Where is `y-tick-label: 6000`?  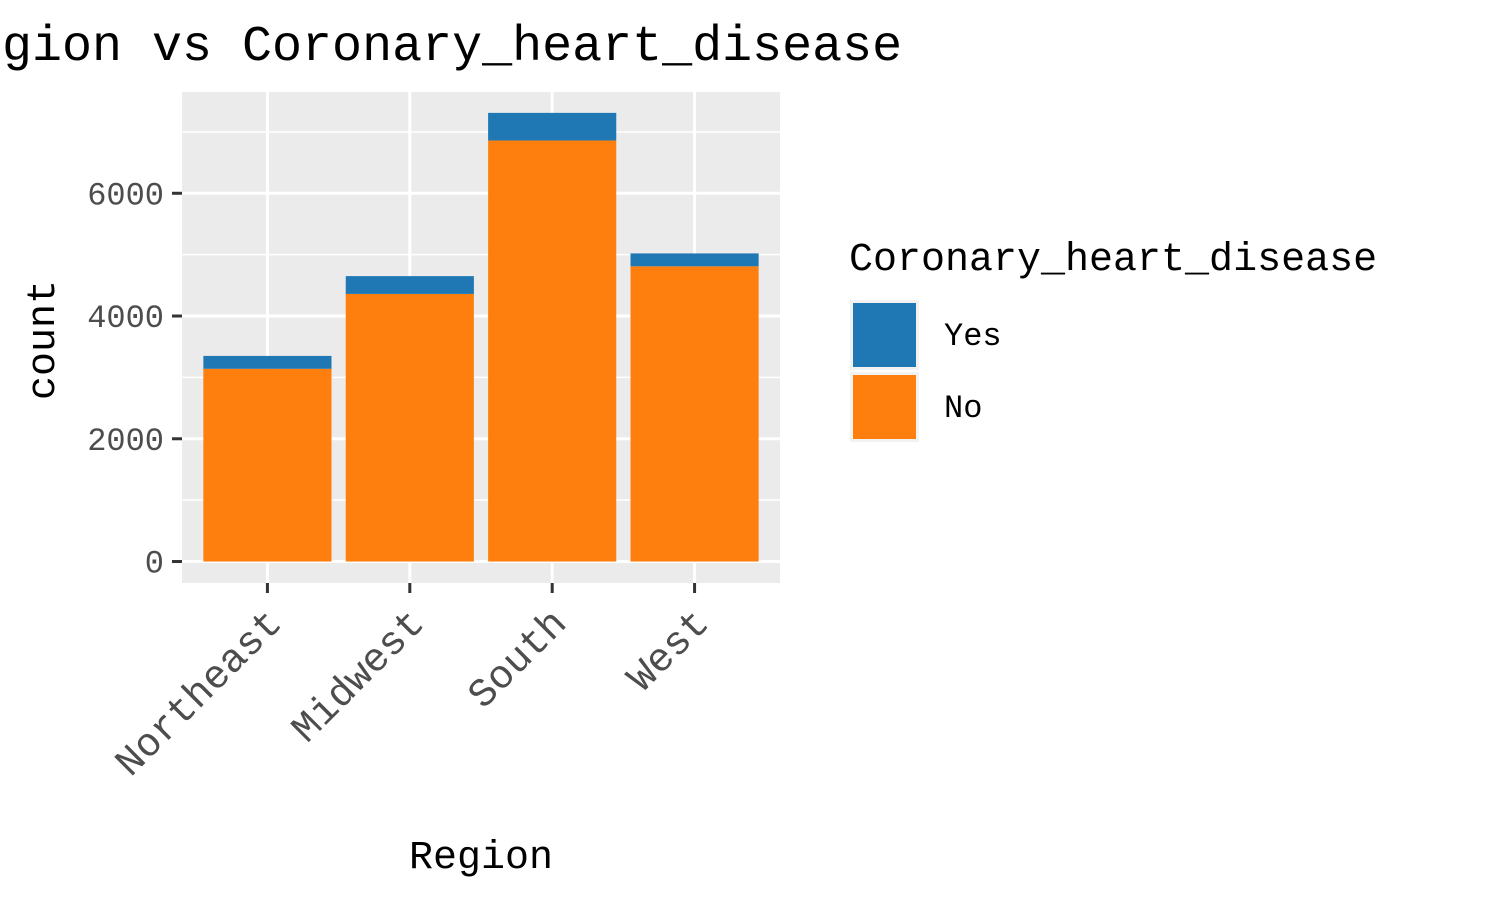 y-tick-label: 6000 is located at coordinates (125, 195).